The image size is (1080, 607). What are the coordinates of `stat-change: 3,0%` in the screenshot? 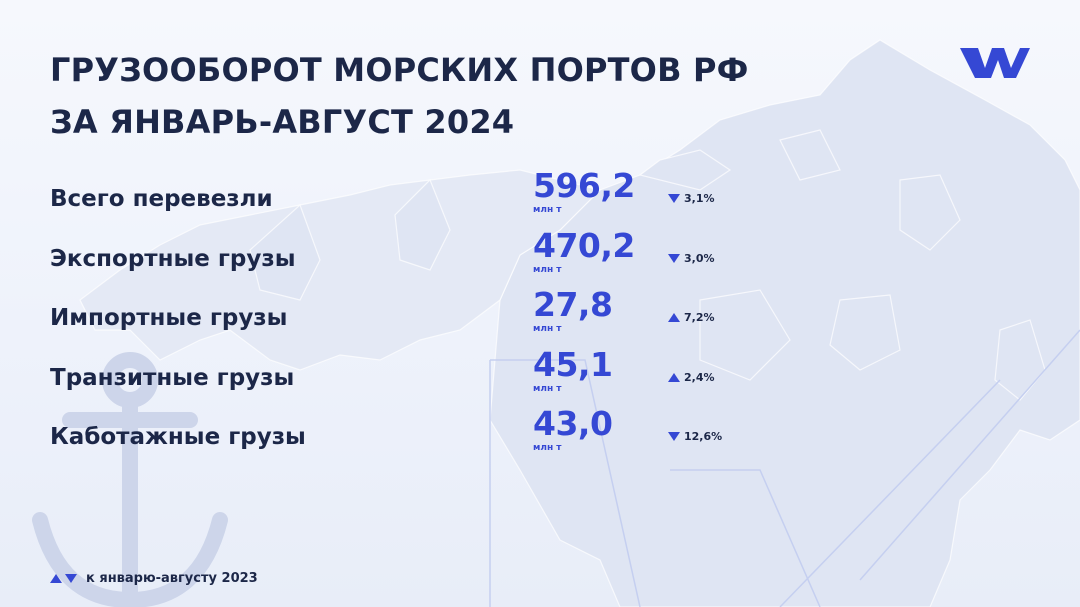 It's located at (691, 256).